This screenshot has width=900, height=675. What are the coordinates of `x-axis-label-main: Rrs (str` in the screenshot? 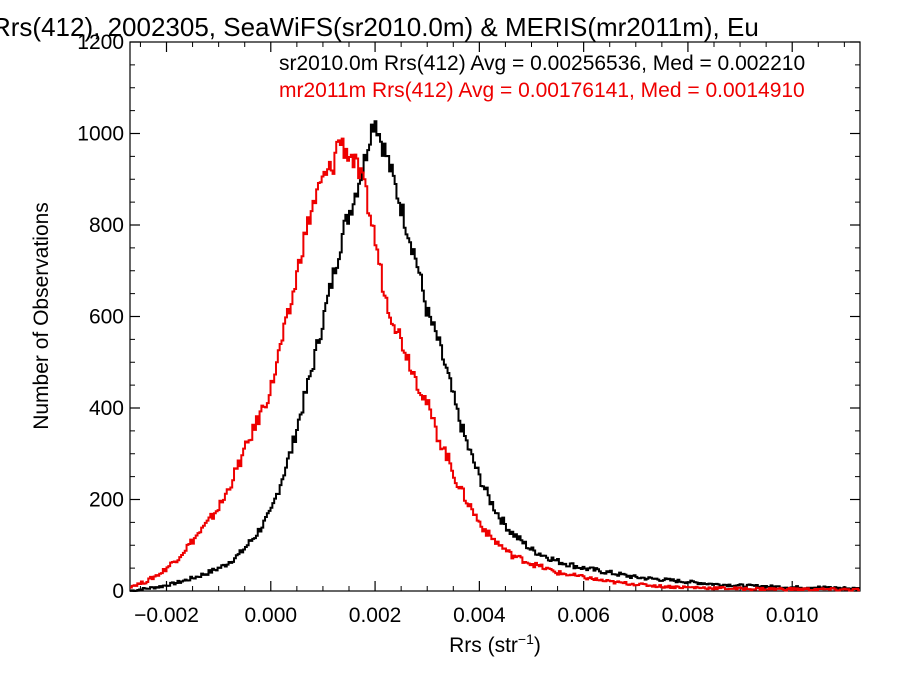 It's located at (483, 645).